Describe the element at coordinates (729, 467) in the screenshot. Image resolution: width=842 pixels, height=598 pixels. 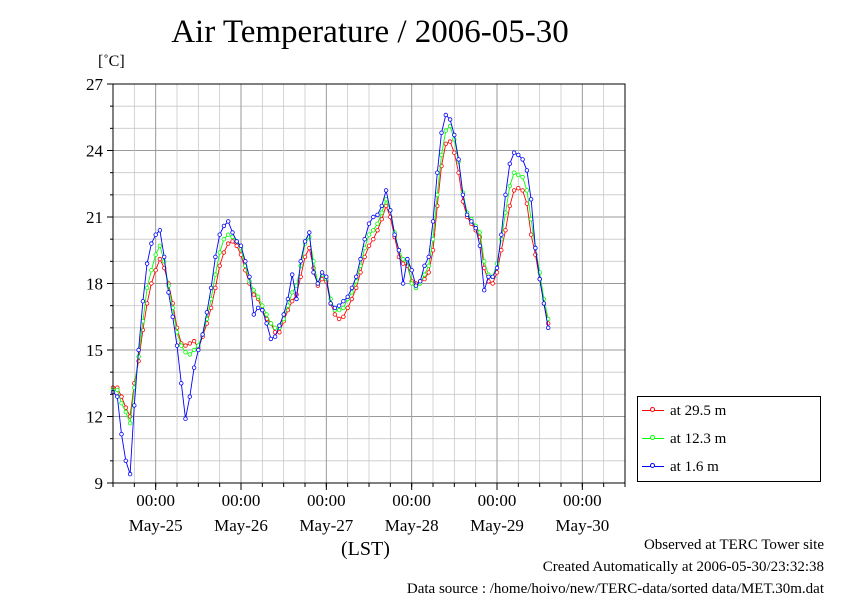
I see `legend-entry-1-6m: at 1.6 m` at that location.